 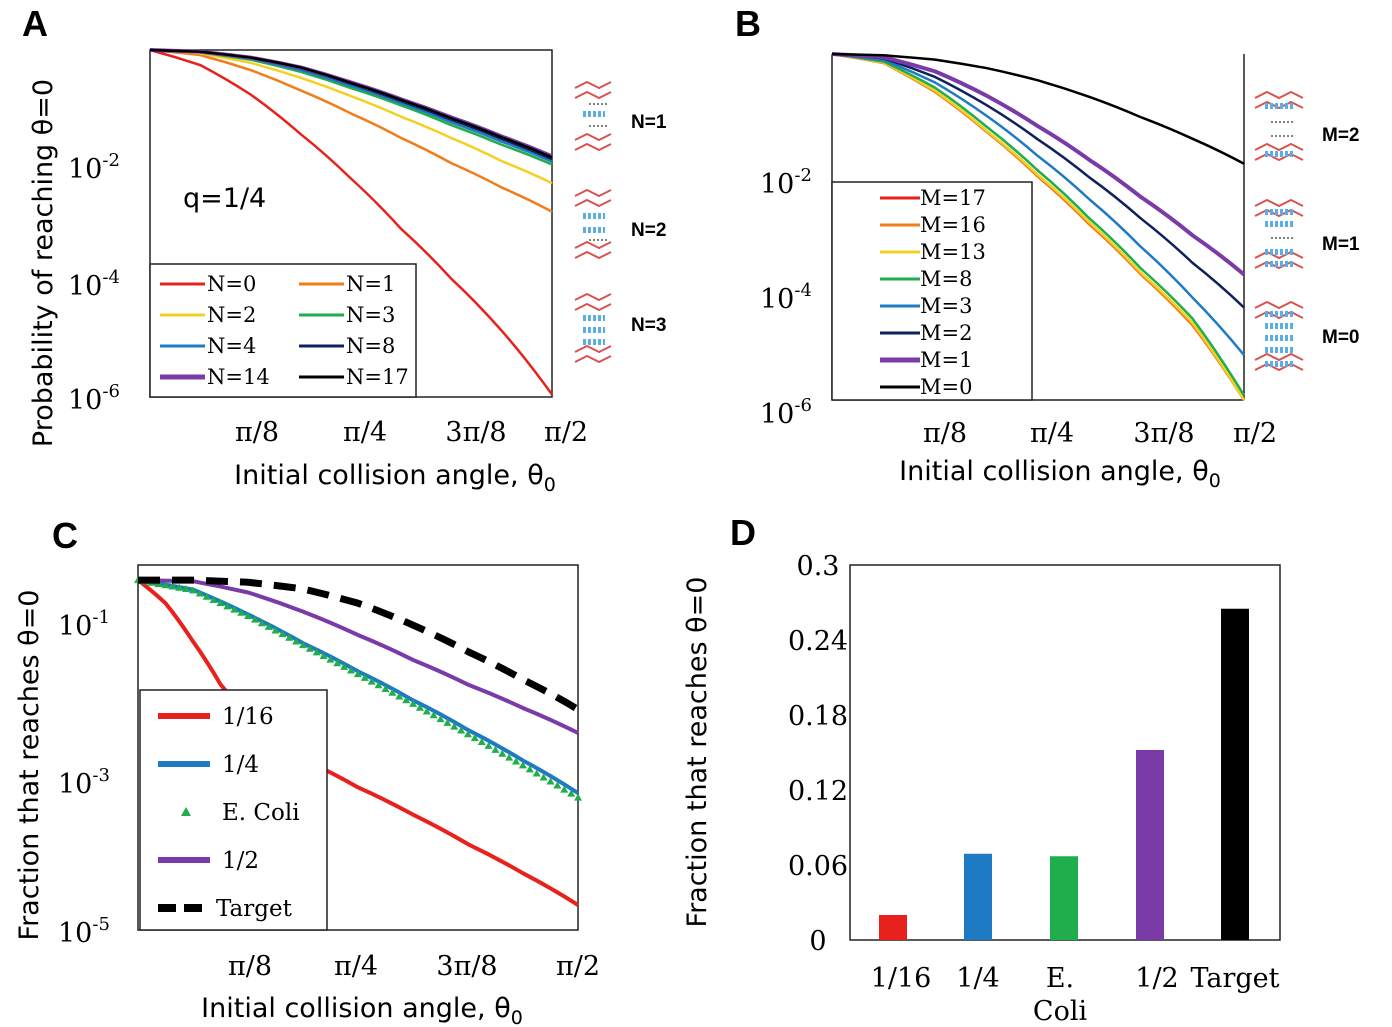 I want to click on panel-a-xtick: π/4, so click(x=365, y=432).